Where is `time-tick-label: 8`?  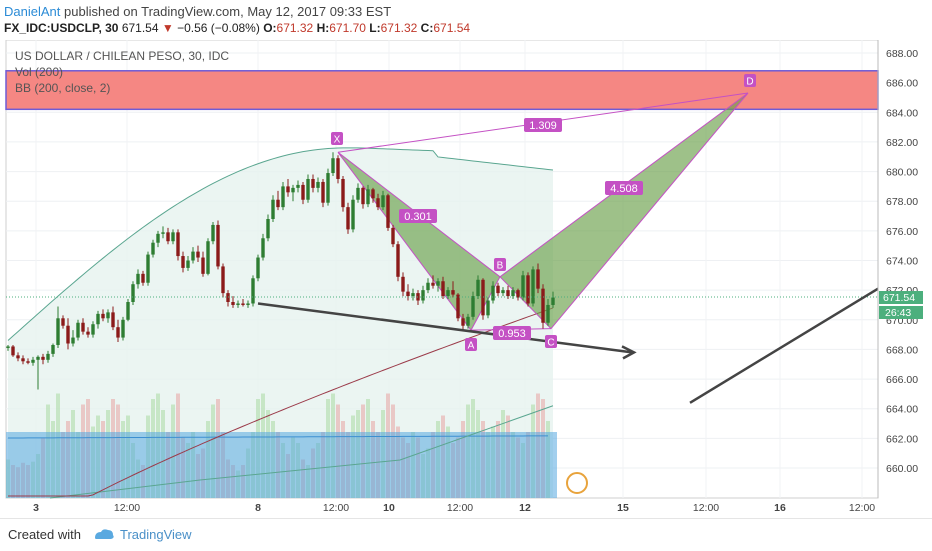 time-tick-label: 8 is located at coordinates (258, 508).